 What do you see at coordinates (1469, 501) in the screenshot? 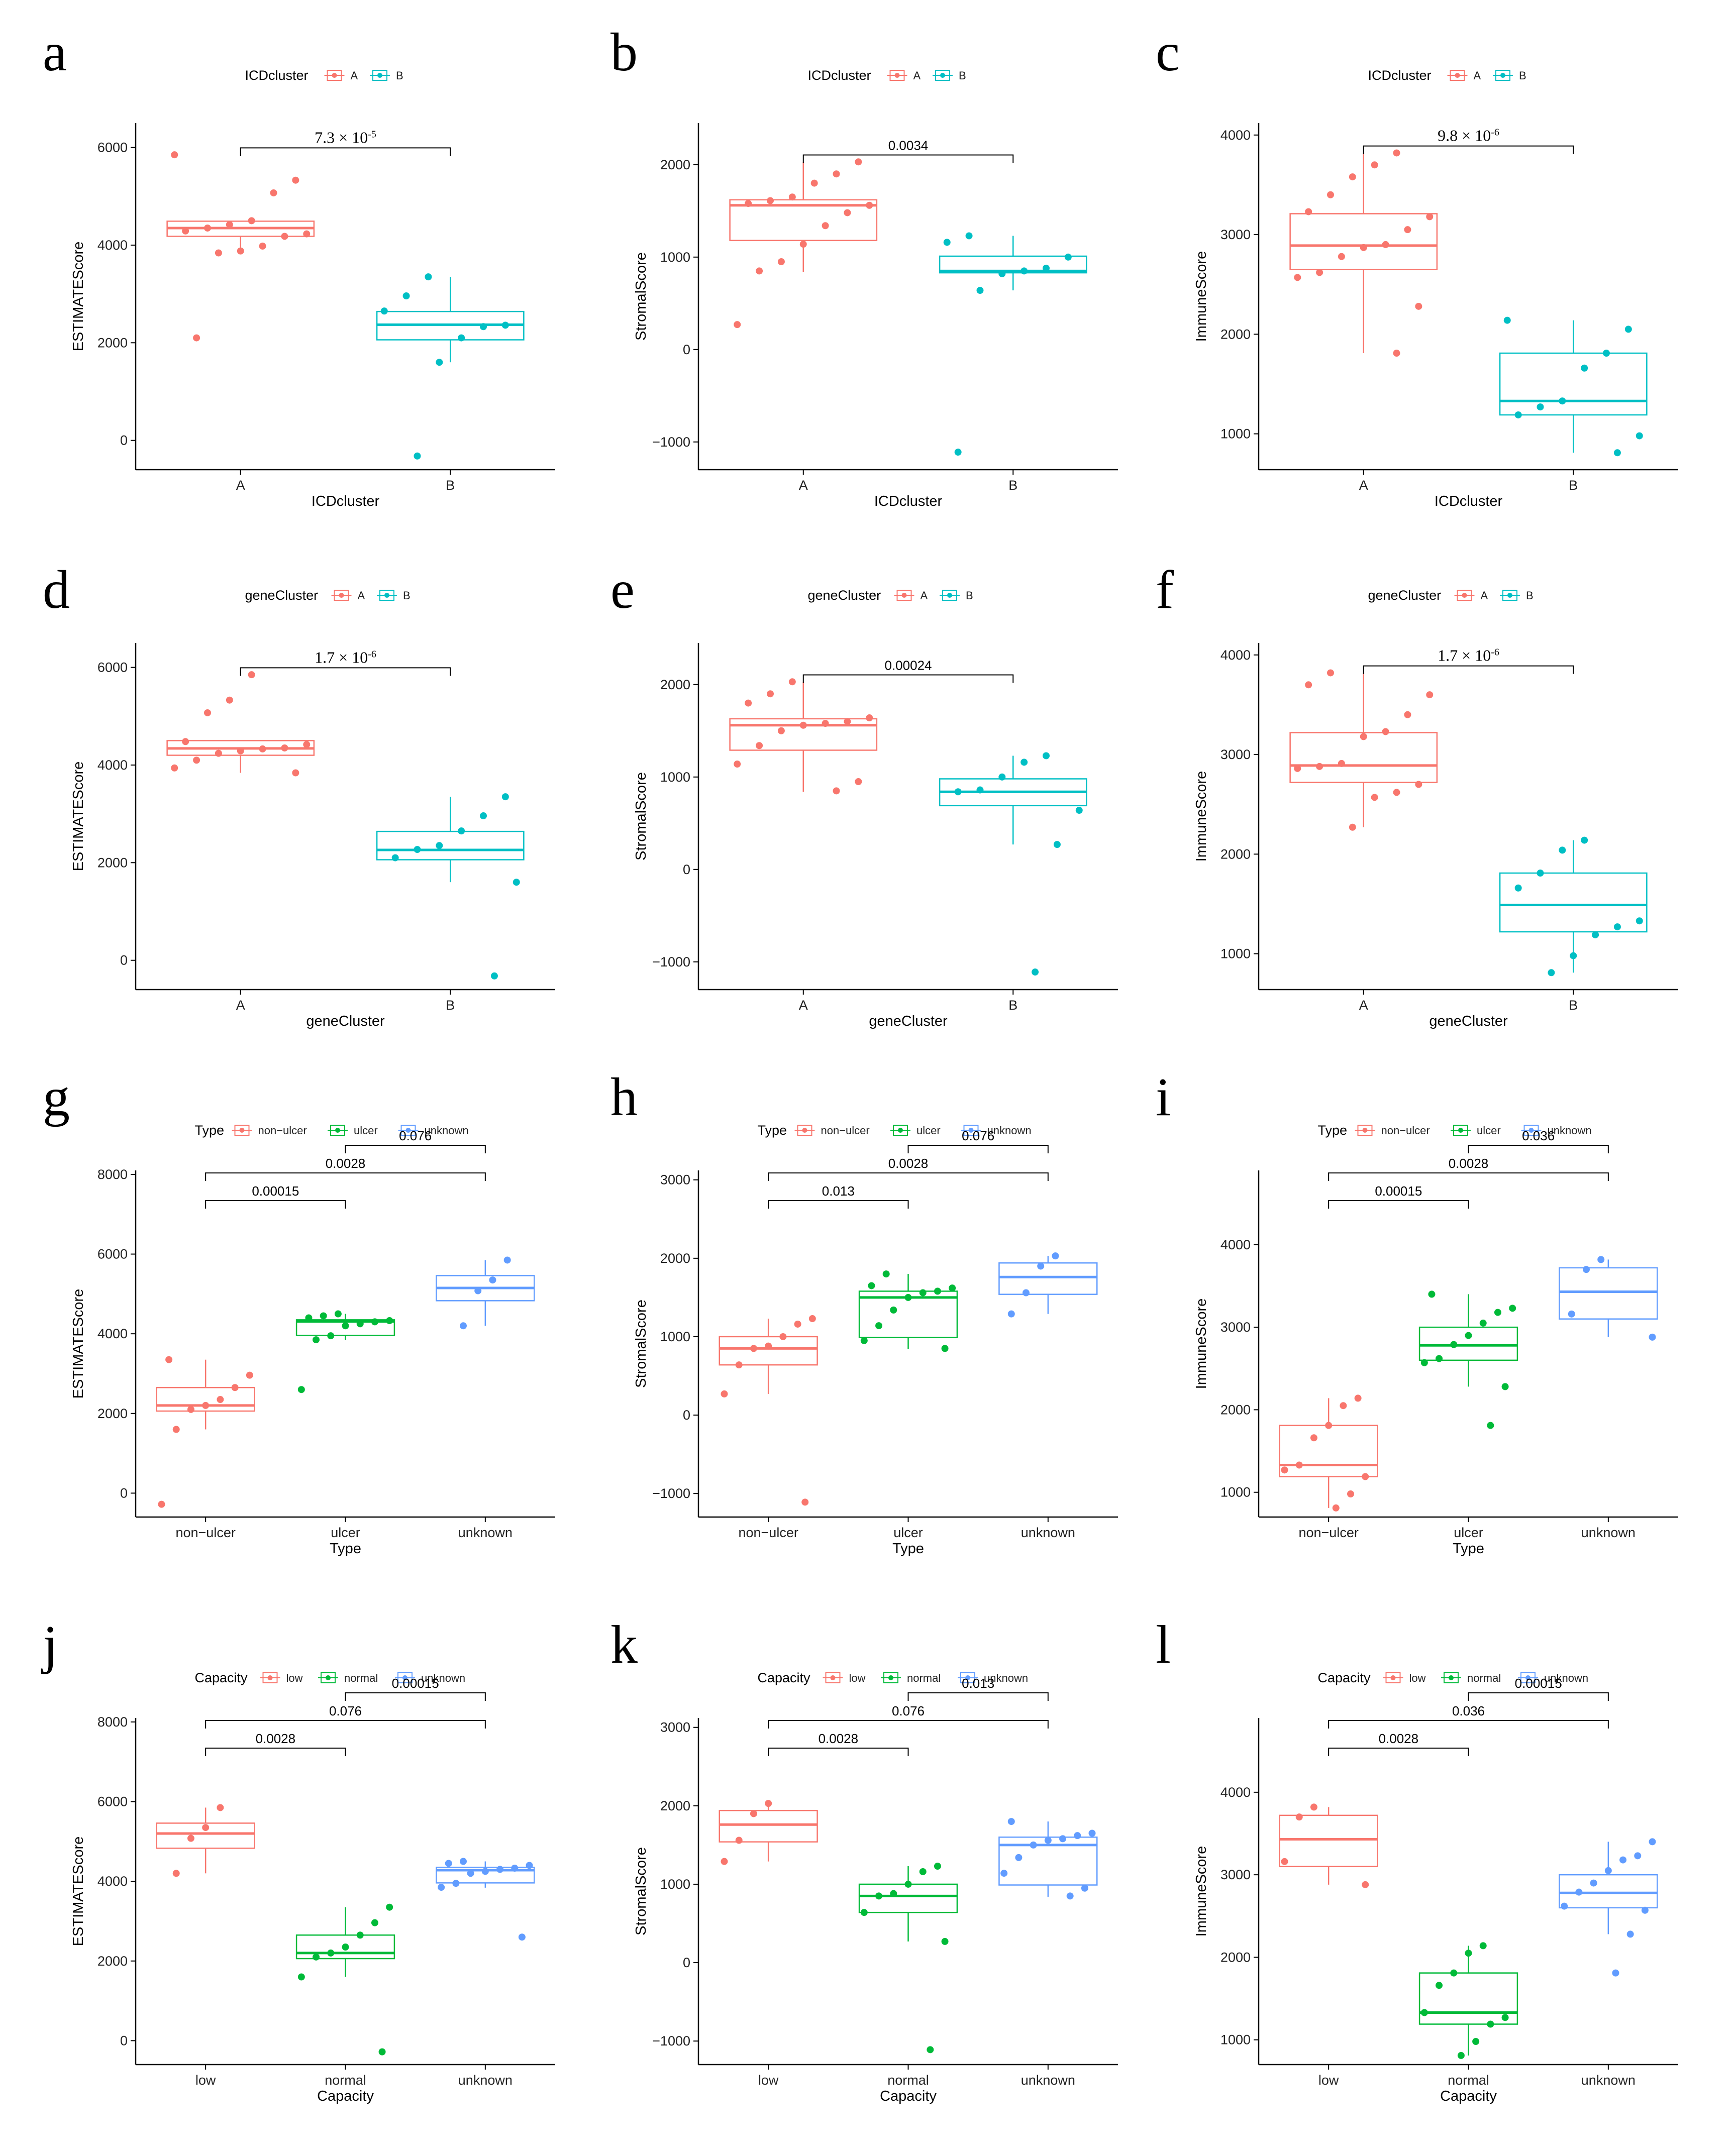
I see `x-axis-title: ICDcluster` at bounding box center [1469, 501].